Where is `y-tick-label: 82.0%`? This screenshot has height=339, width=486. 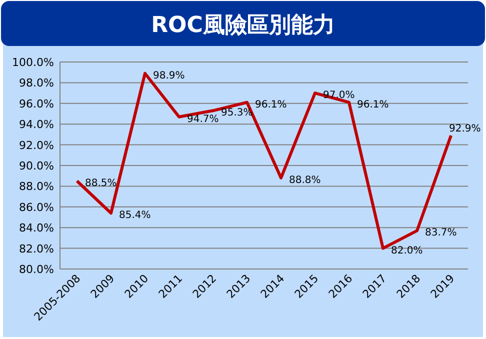
y-tick-label: 82.0% is located at coordinates (36, 249).